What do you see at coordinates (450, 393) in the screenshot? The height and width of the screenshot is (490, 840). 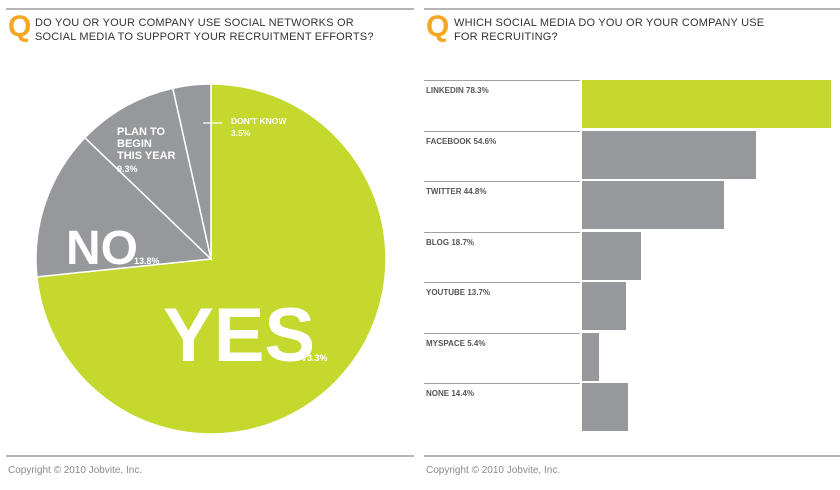 I see `bar-label-none: NONE 14.4%` at bounding box center [450, 393].